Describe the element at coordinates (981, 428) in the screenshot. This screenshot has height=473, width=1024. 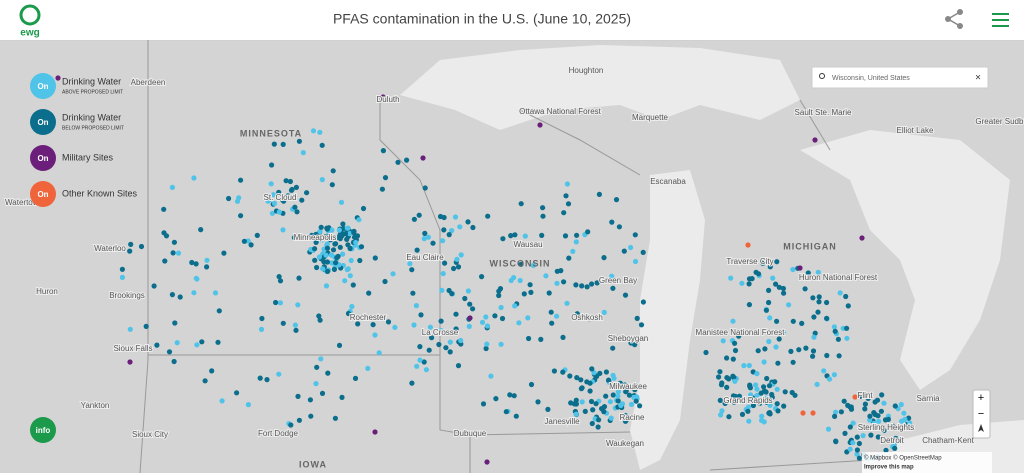
I see `compass` at that location.